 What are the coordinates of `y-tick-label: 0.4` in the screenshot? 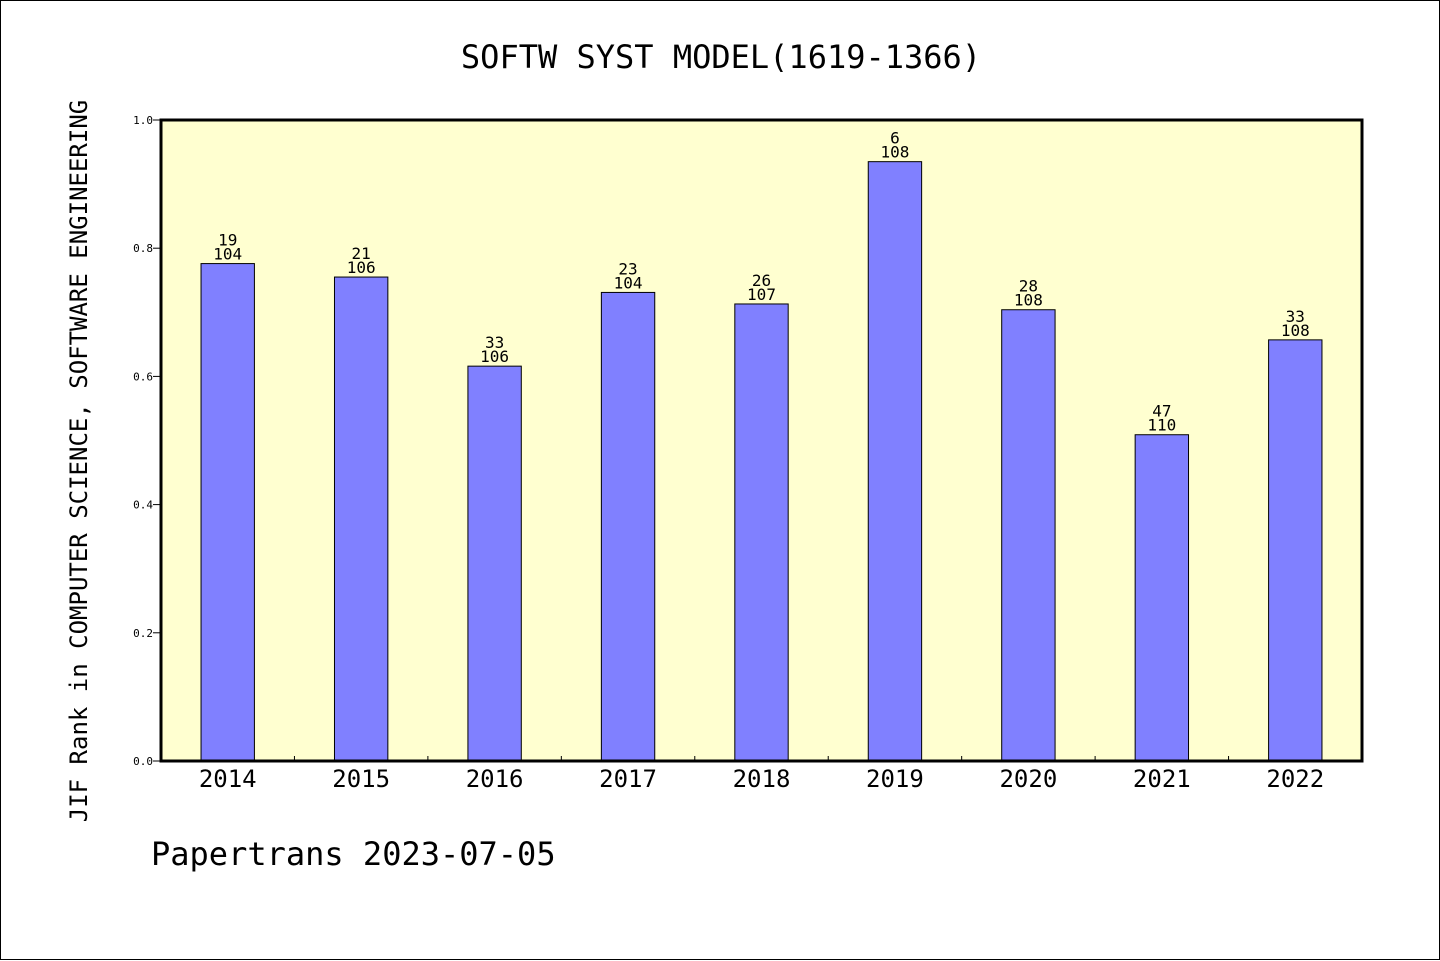 It's located at (143, 505).